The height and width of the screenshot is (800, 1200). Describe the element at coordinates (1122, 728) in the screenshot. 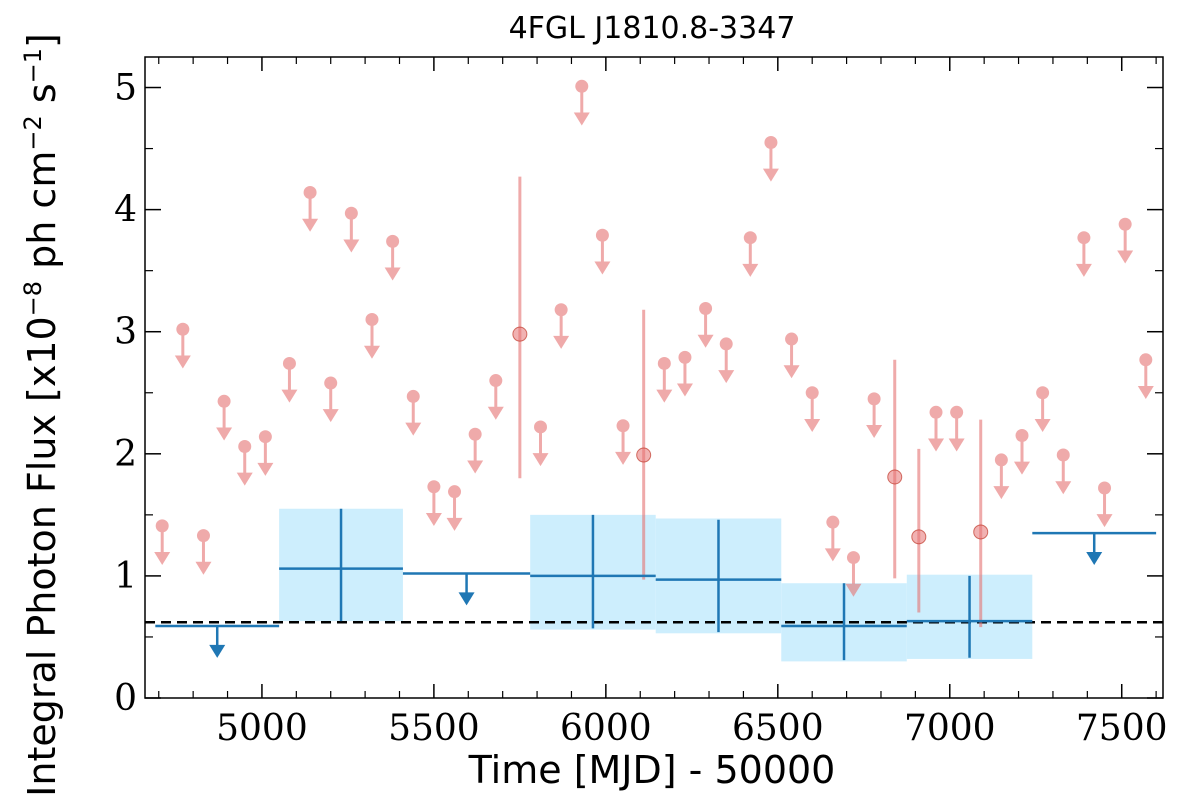

I see `x-tick-label: 7500` at that location.